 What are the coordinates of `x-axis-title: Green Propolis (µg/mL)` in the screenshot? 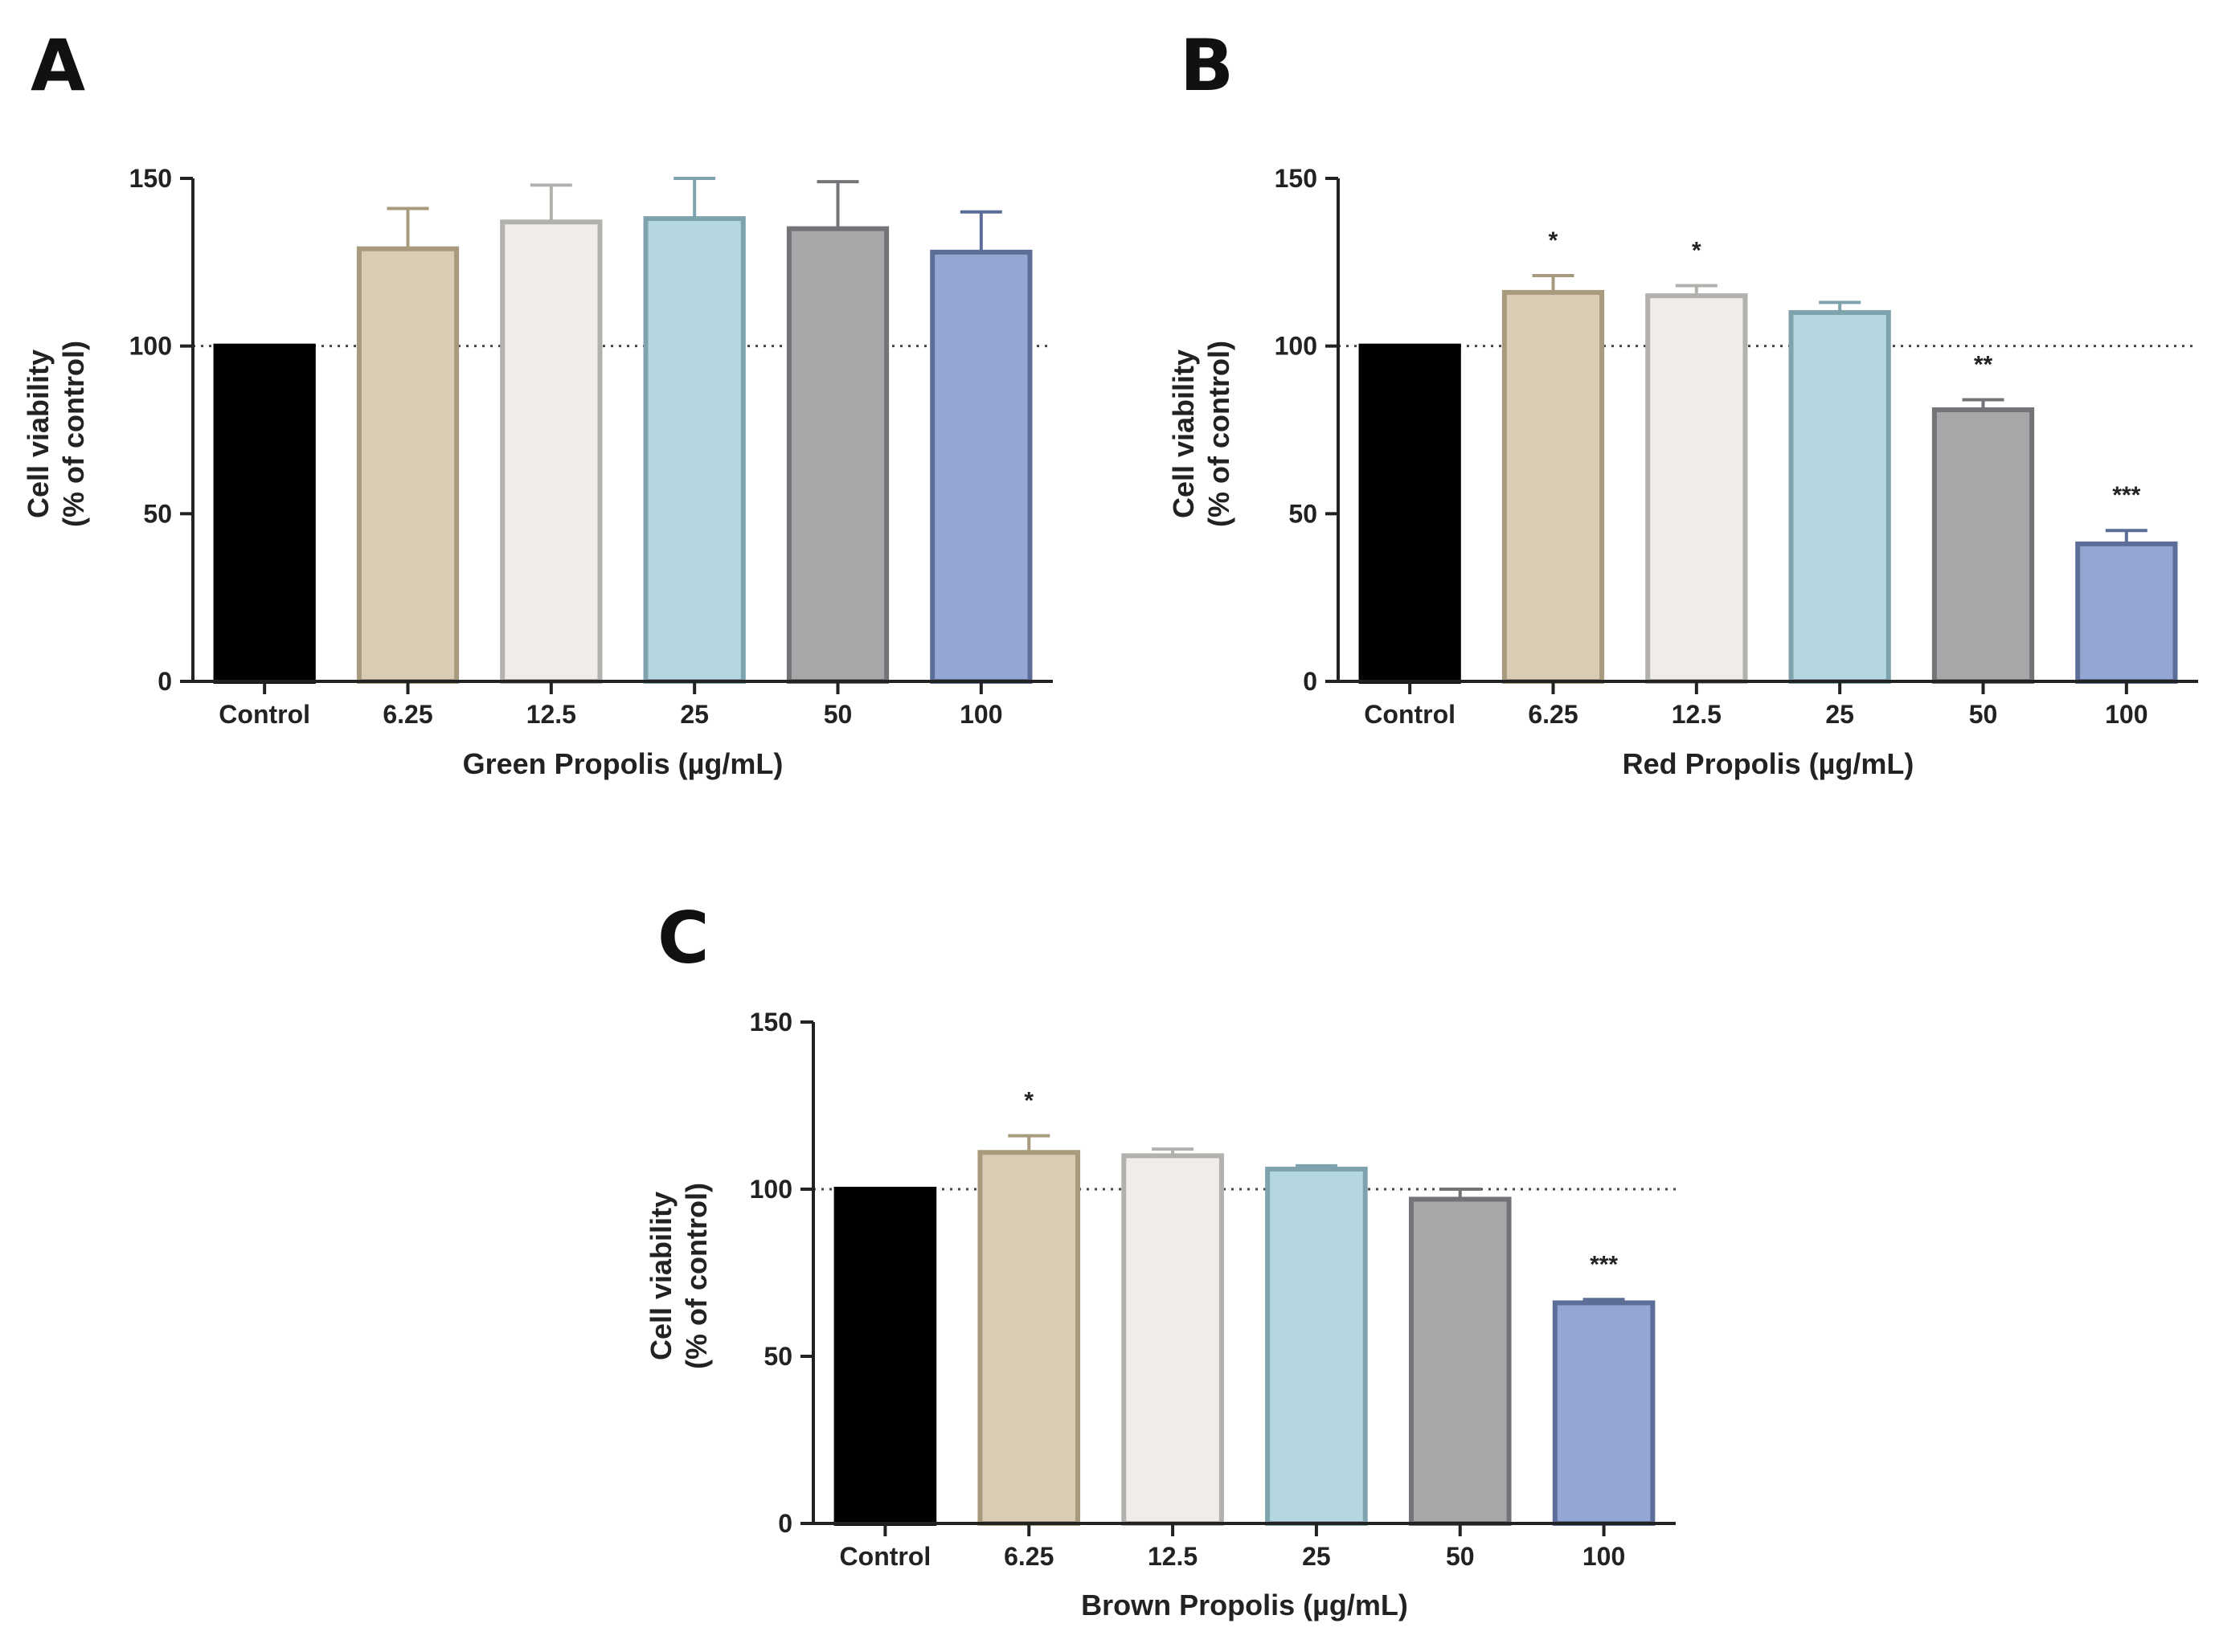 It's located at (623, 763).